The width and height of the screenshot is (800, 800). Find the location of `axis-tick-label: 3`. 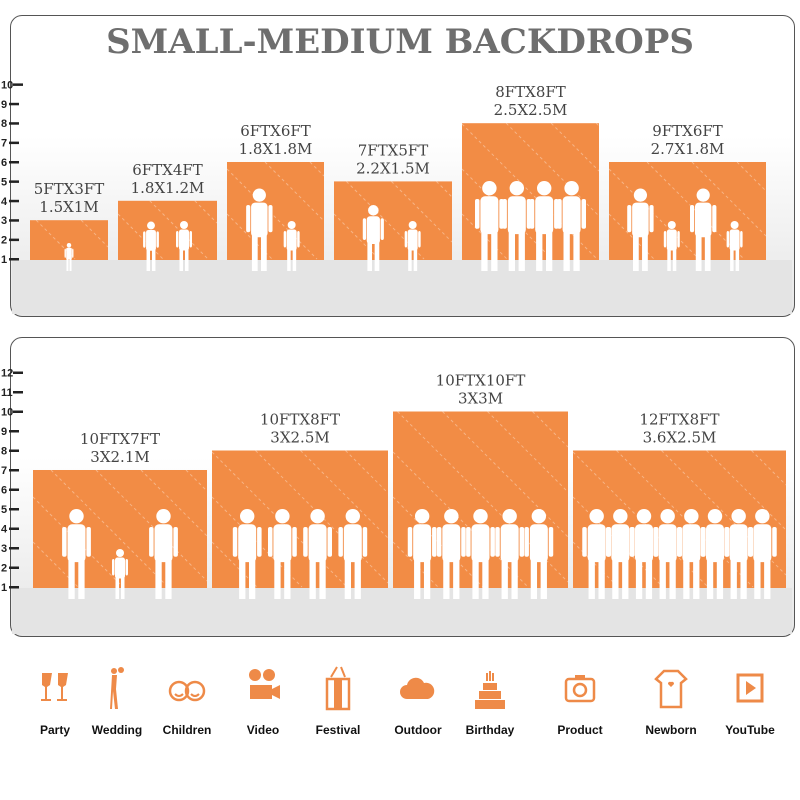

axis-tick-label: 3 is located at coordinates (4, 221).